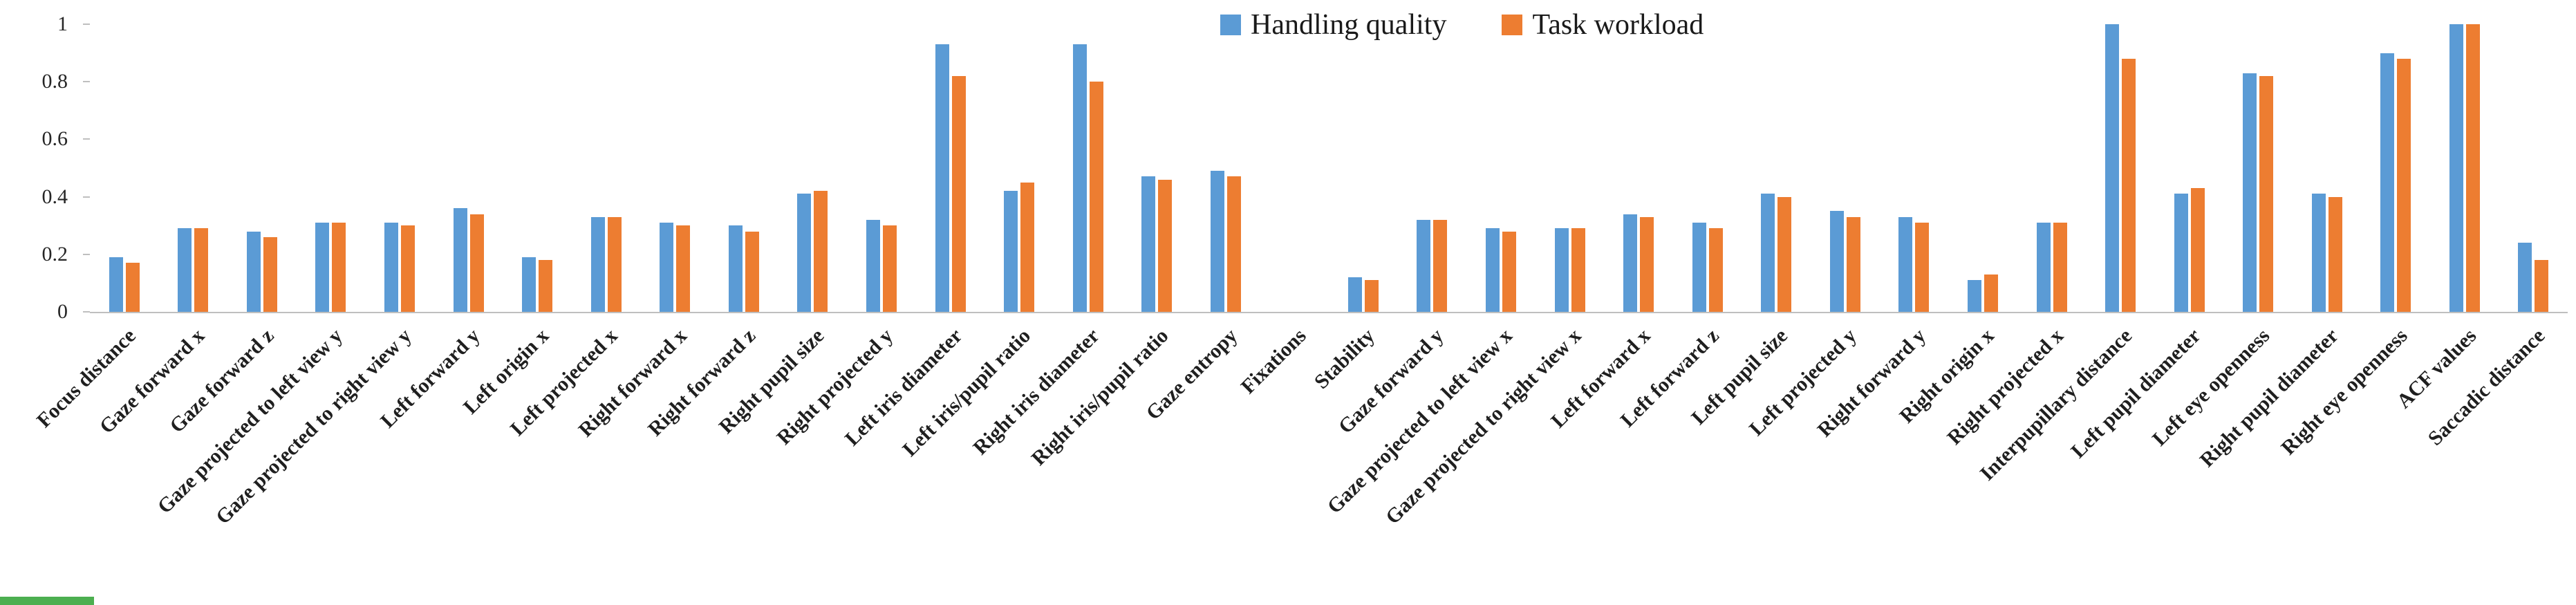 Image resolution: width=2576 pixels, height=605 pixels. I want to click on bar-group-focus-distance, so click(124, 168).